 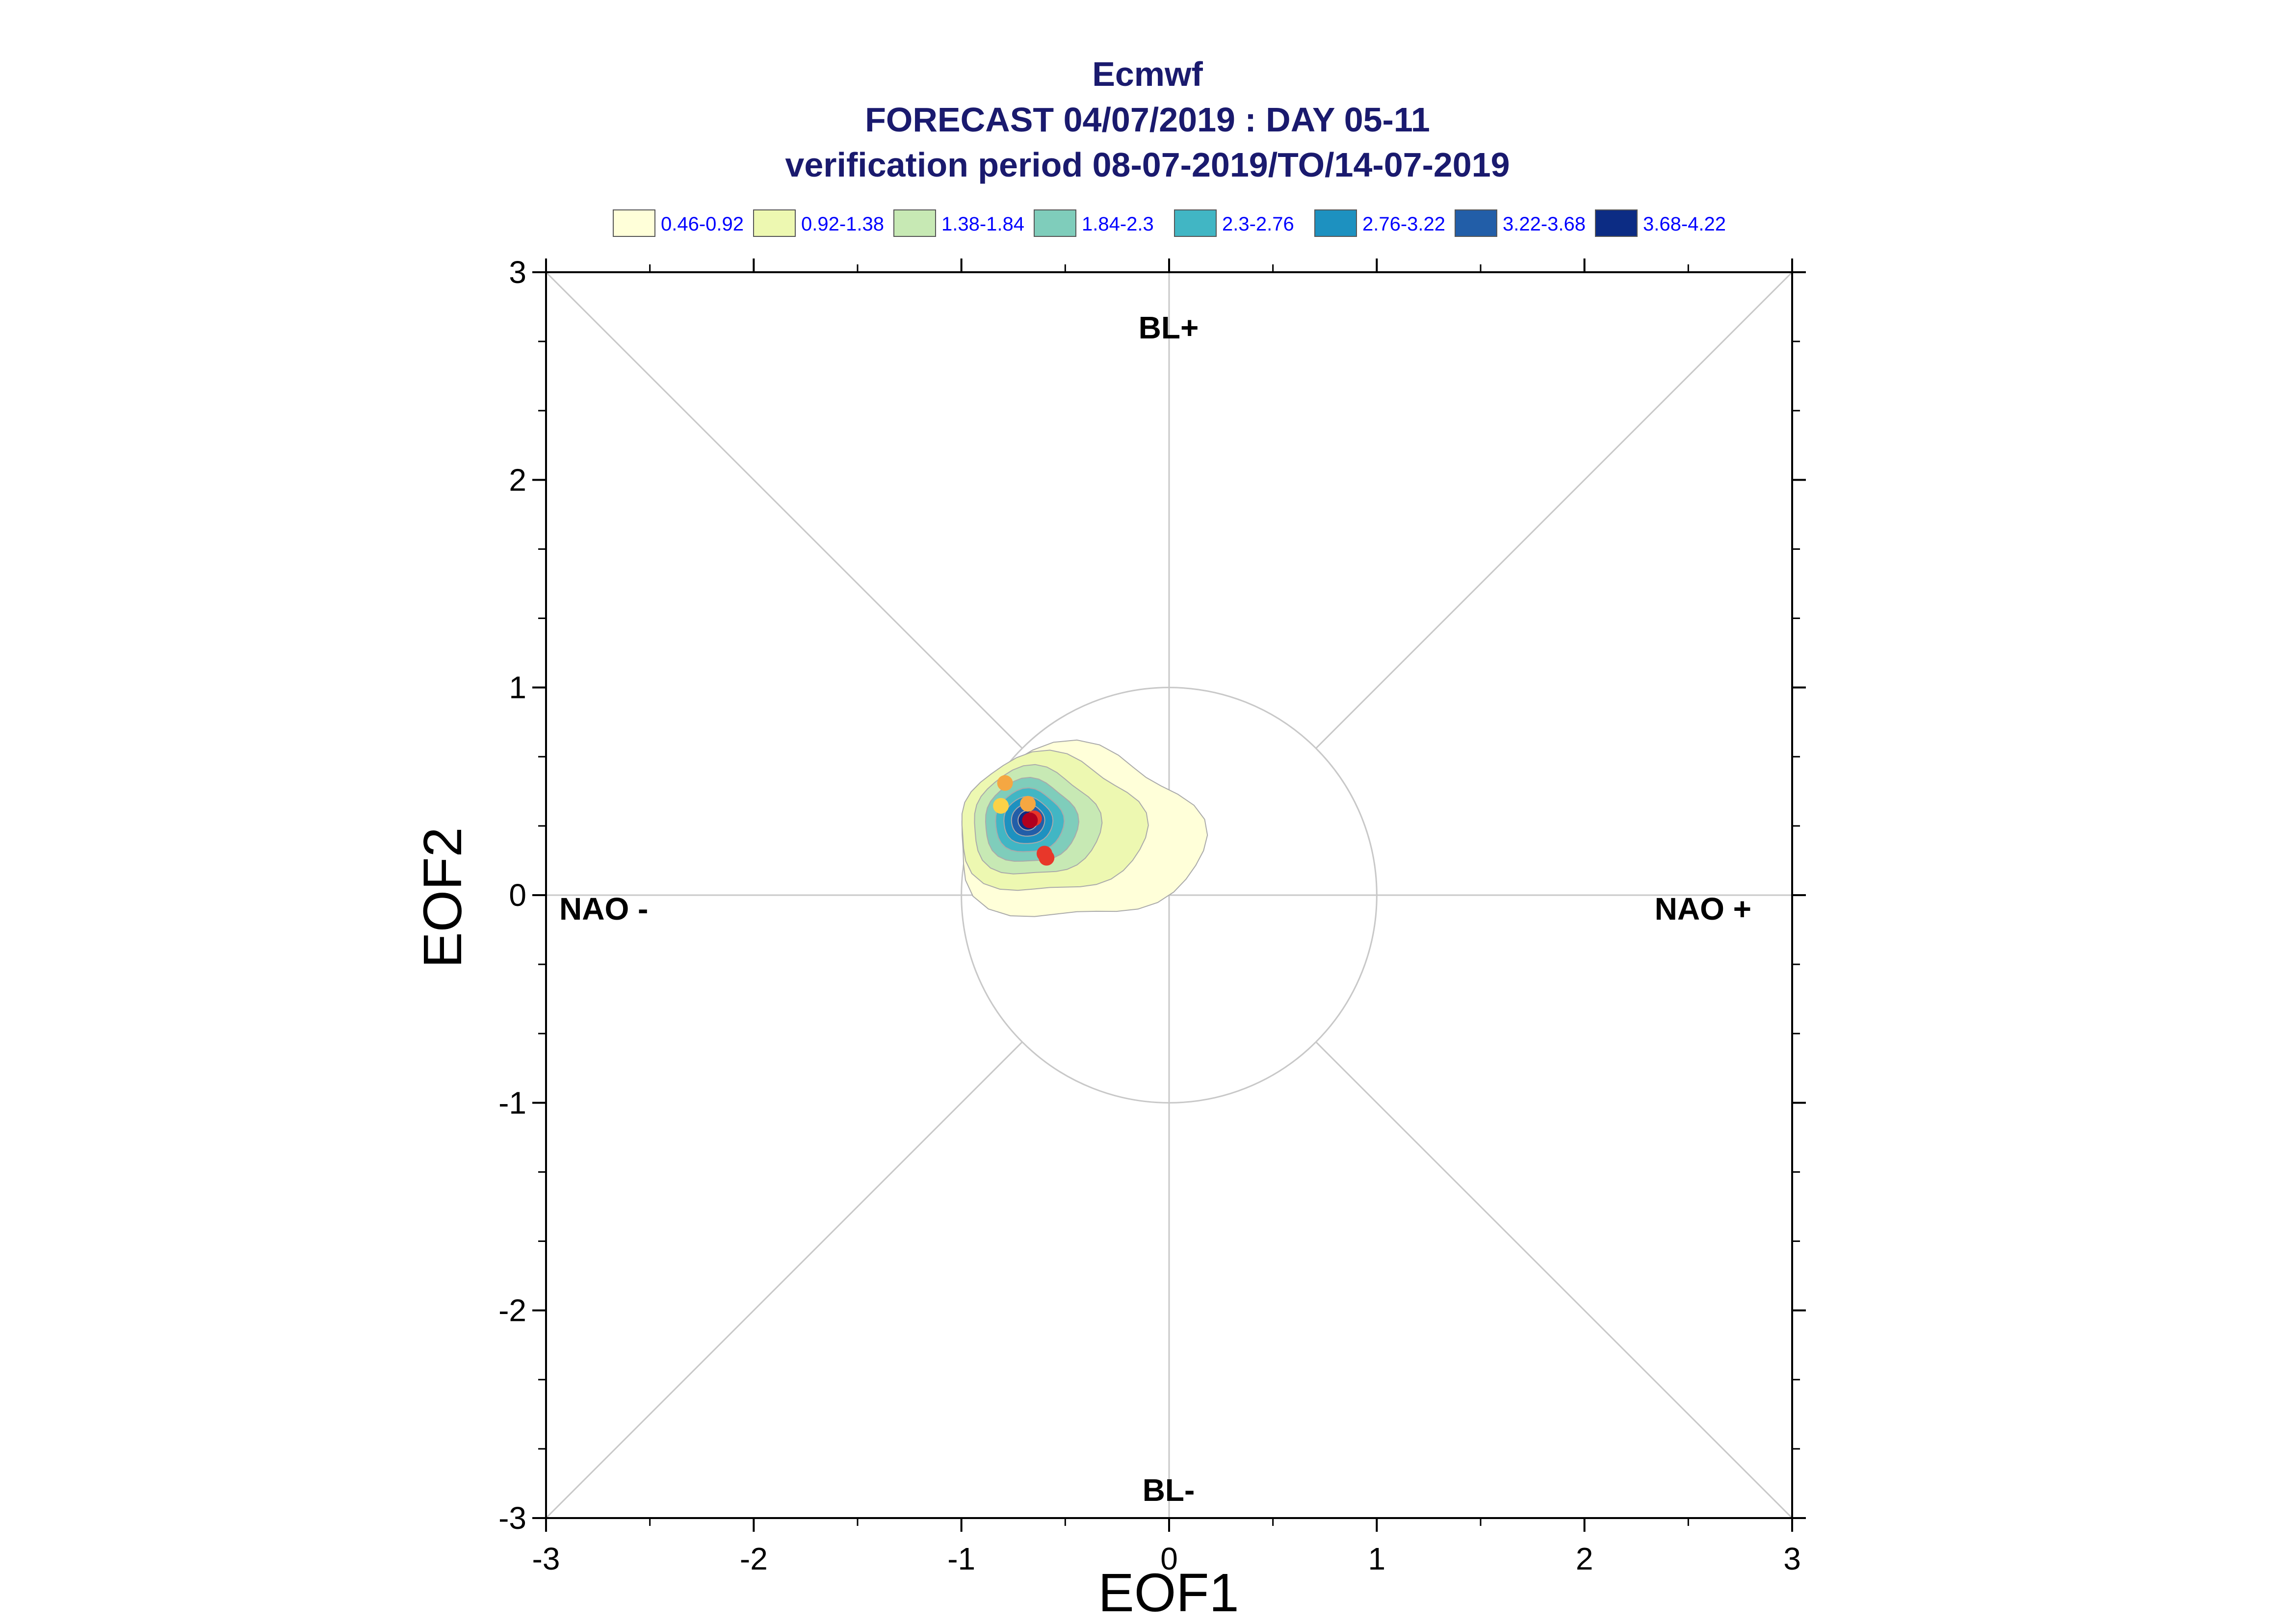 I want to click on chart-title-line-2: FORECAST 04/07/2019 : DAY 05-11, so click(x=1147, y=120).